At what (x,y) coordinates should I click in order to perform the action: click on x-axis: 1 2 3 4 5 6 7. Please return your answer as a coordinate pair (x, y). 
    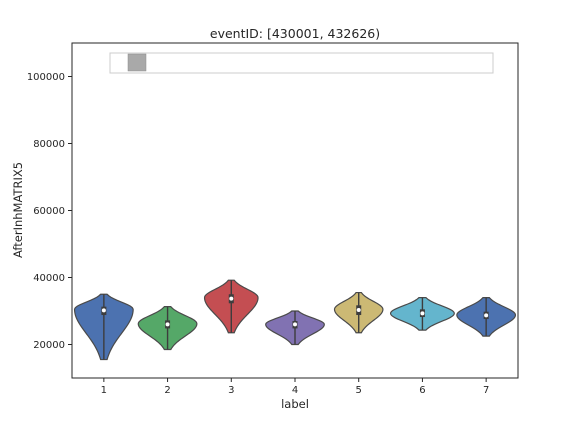
    Looking at the image, I should click on (295, 387).